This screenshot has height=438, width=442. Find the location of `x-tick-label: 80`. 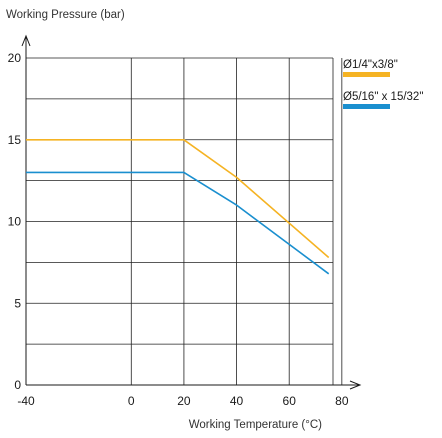

x-tick-label: 80 is located at coordinates (342, 401).